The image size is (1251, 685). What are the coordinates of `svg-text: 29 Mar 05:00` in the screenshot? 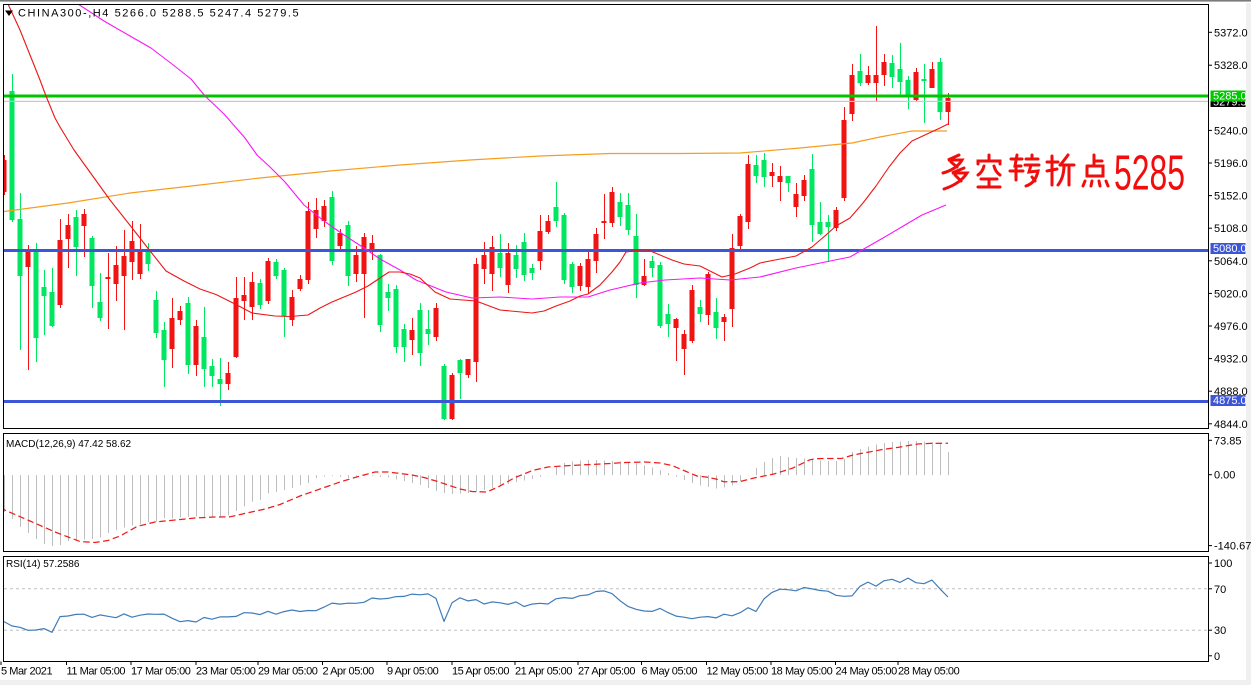 It's located at (288, 672).